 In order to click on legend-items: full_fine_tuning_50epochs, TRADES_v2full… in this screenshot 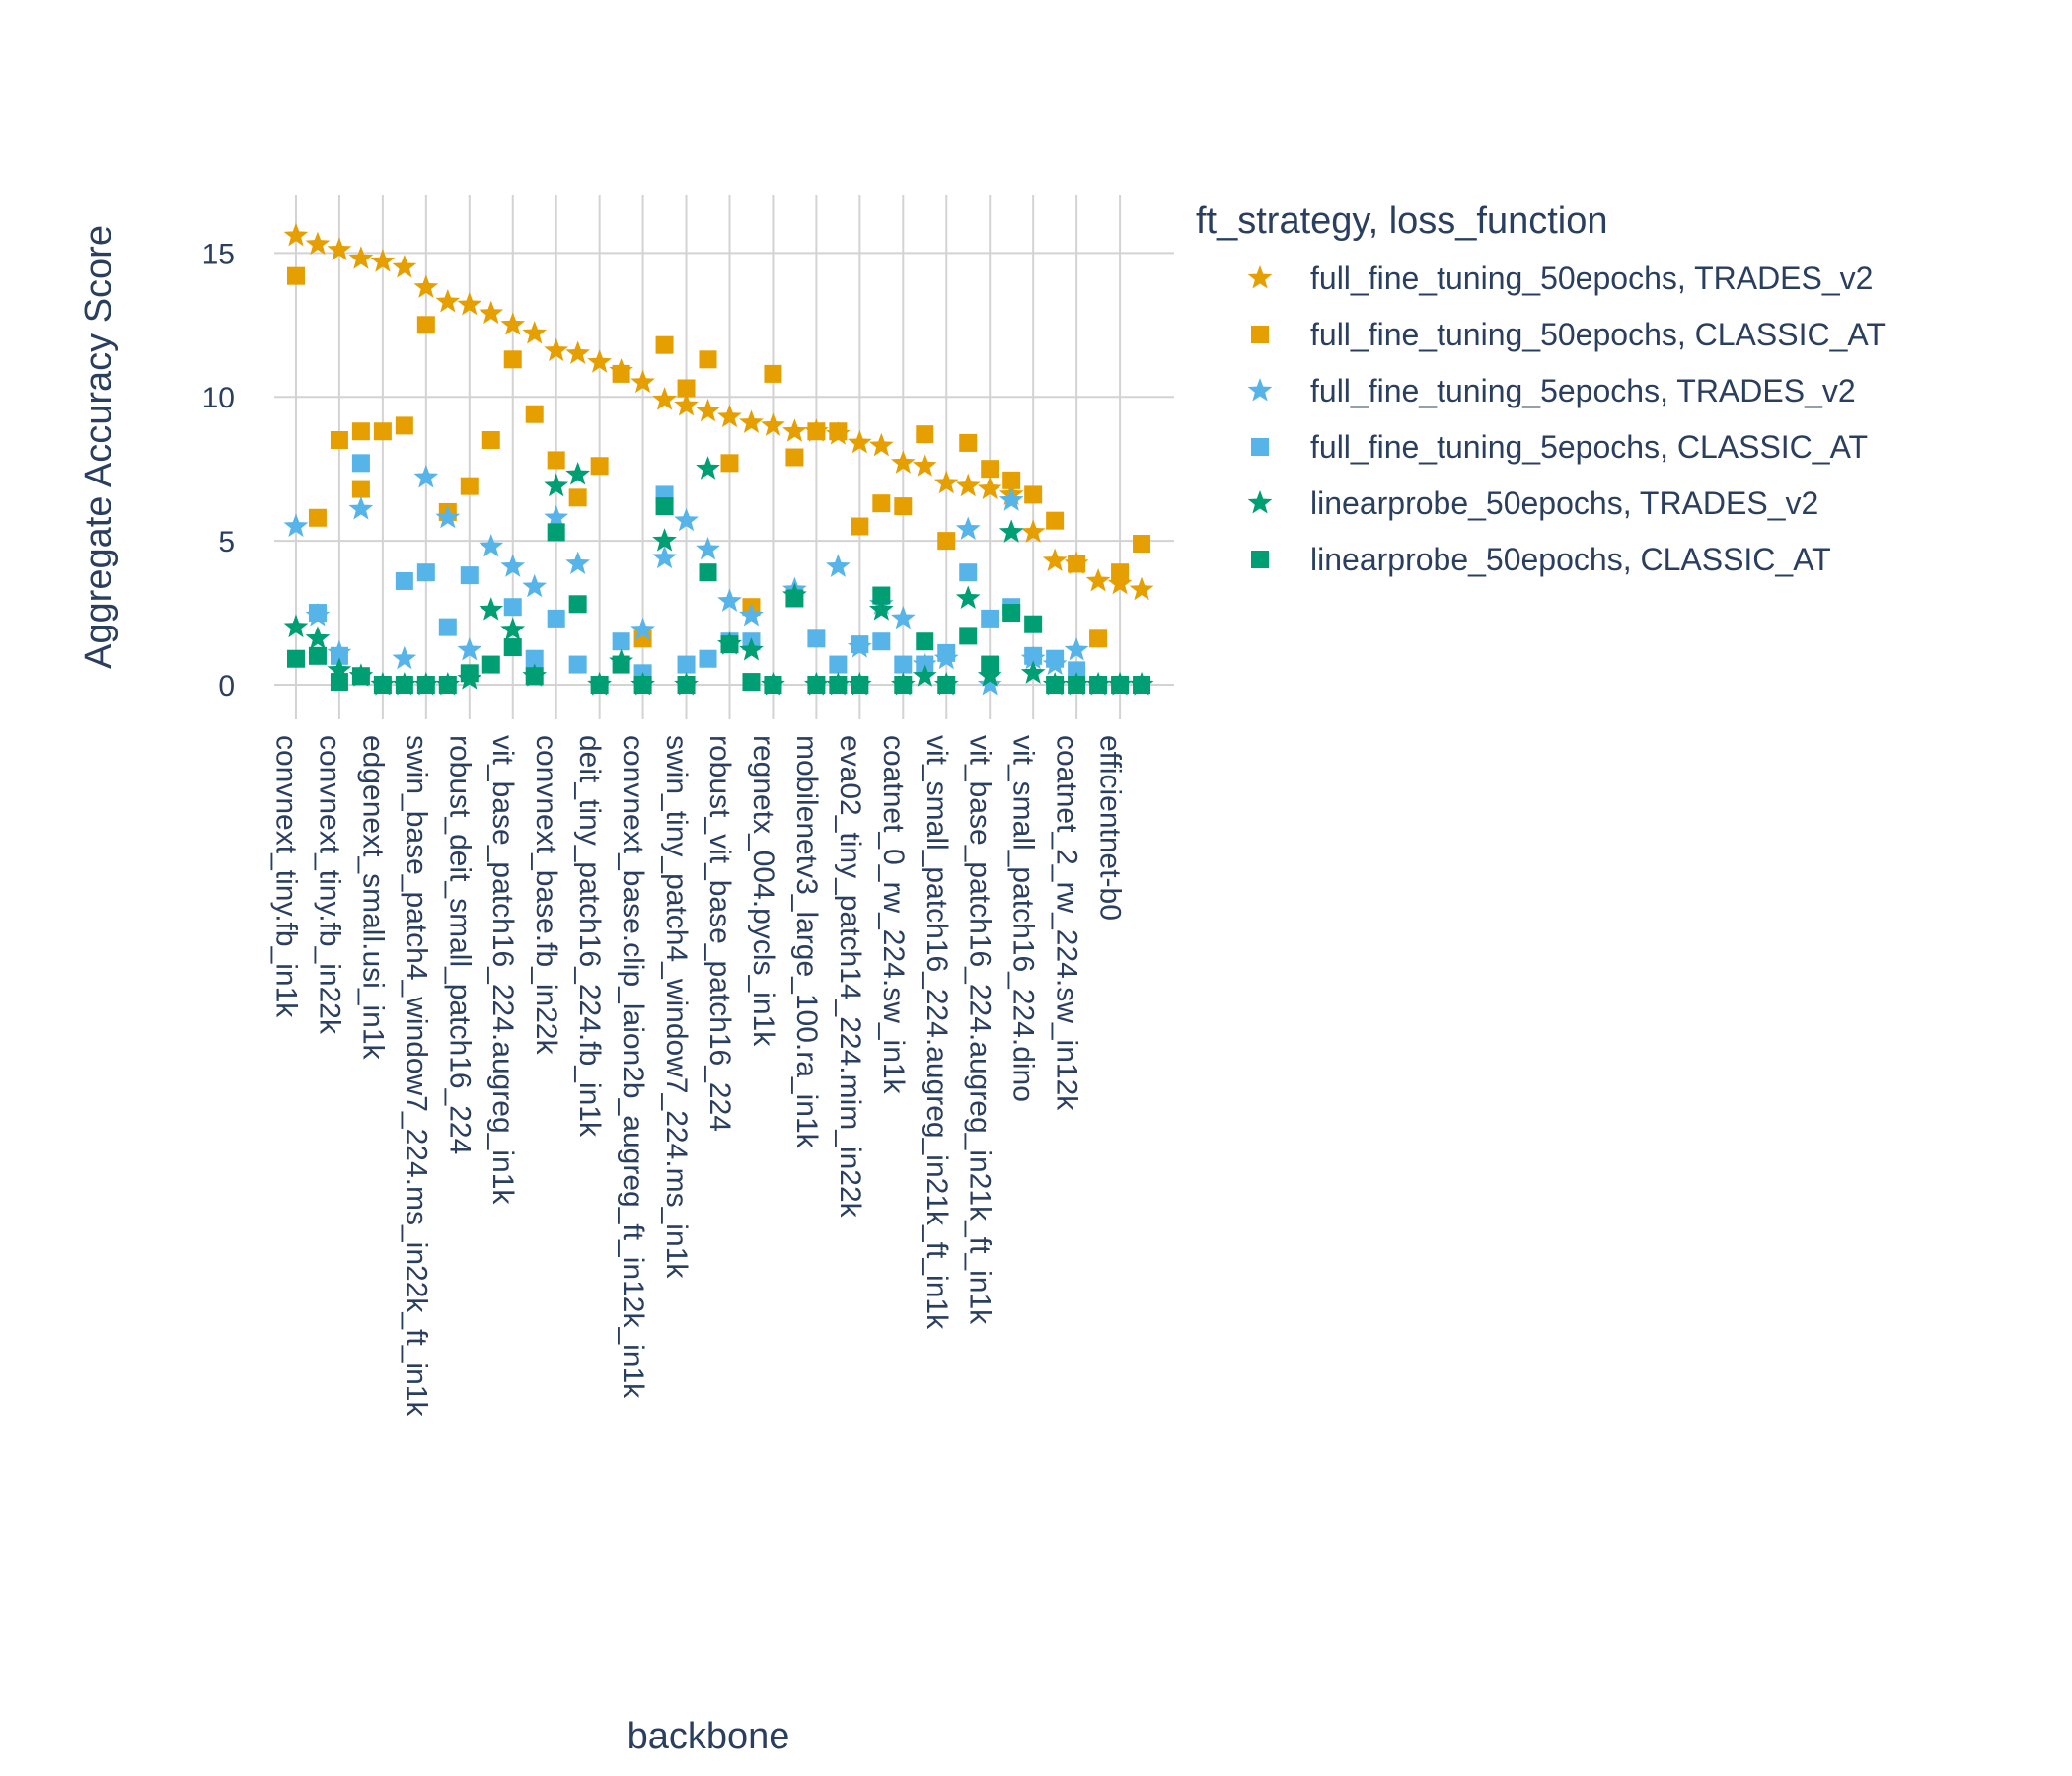, I will do `click(1566, 418)`.